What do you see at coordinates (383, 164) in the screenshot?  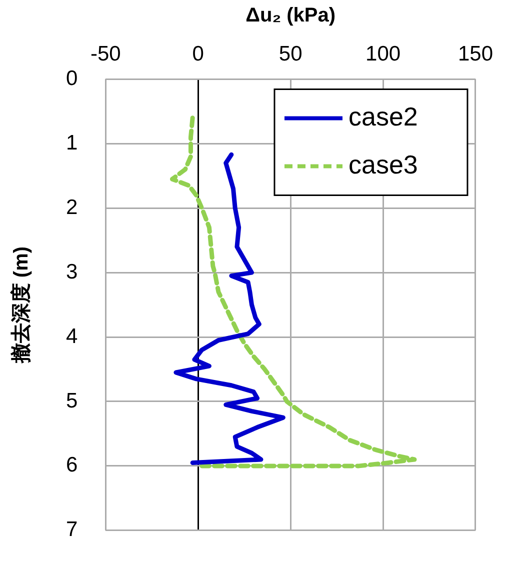 I see `legend-label: case3` at bounding box center [383, 164].